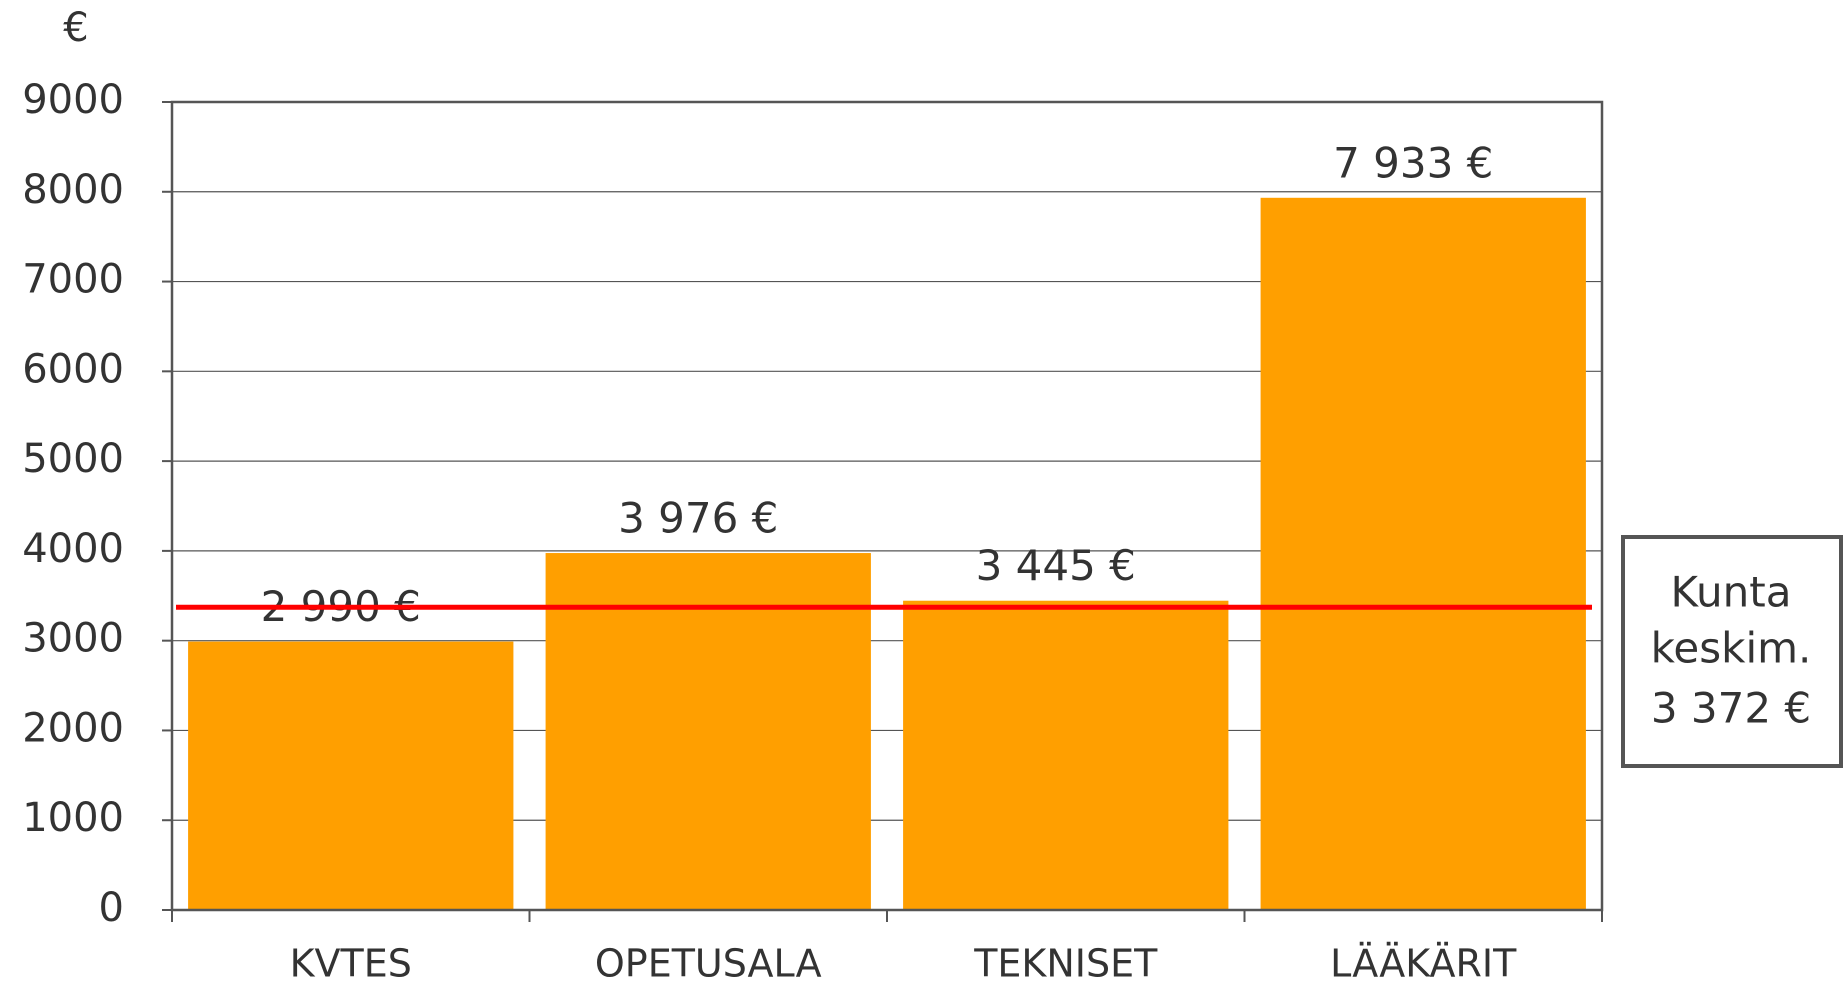 This screenshot has height=983, width=1844. I want to click on value-label: 3 976 €, so click(698, 518).